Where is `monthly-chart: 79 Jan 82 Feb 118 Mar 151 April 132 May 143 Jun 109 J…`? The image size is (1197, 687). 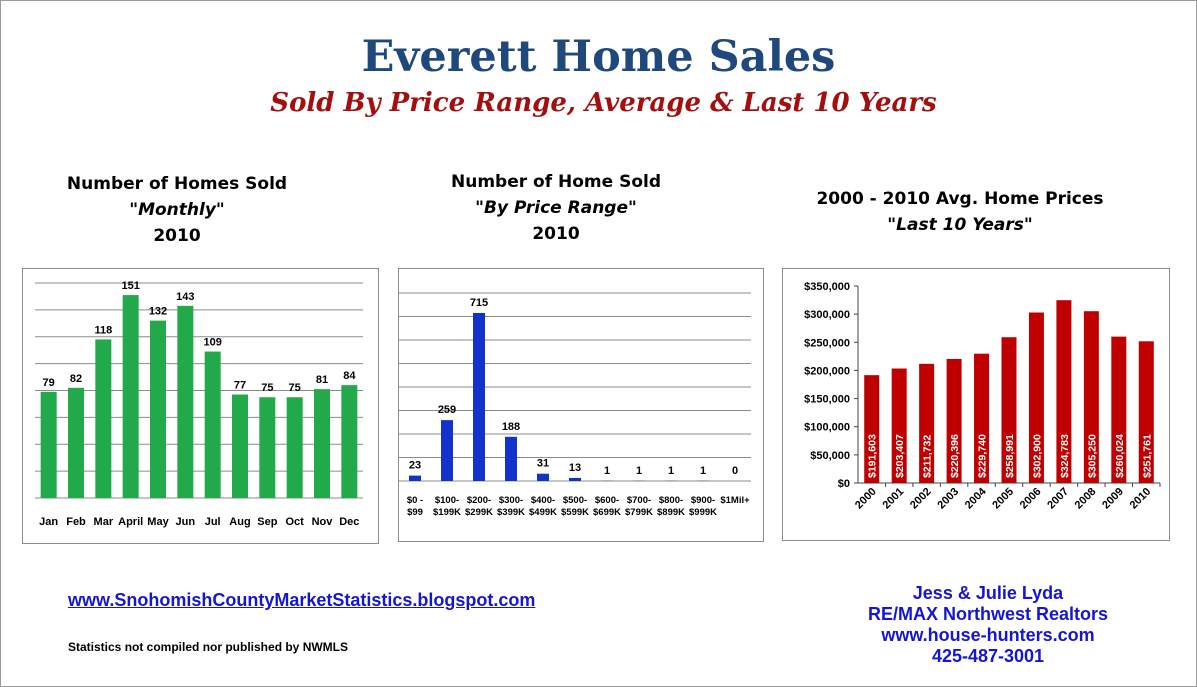
monthly-chart: 79 Jan 82 Feb 118 Mar 151 April 132 May 143 Jun 109 J… is located at coordinates (199, 404).